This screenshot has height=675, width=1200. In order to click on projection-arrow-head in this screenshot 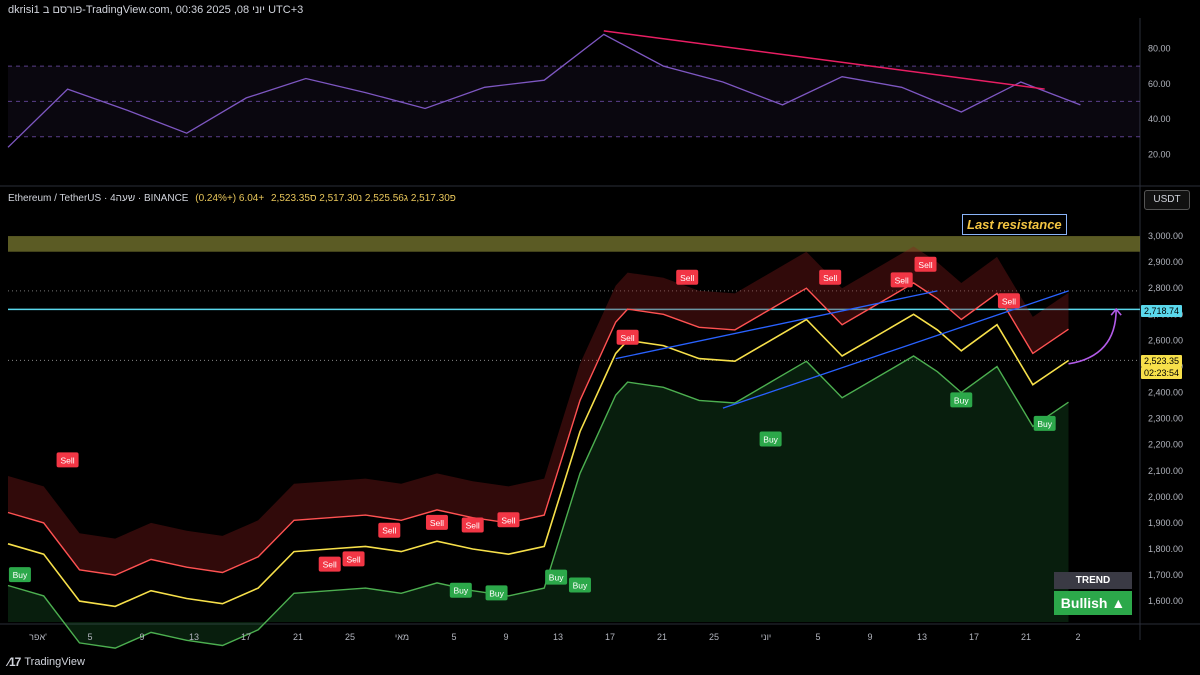, I will do `click(1116, 311)`.